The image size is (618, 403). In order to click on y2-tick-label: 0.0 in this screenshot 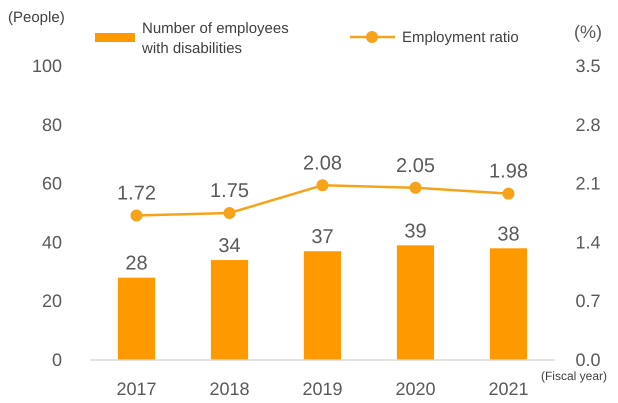, I will do `click(588, 360)`.